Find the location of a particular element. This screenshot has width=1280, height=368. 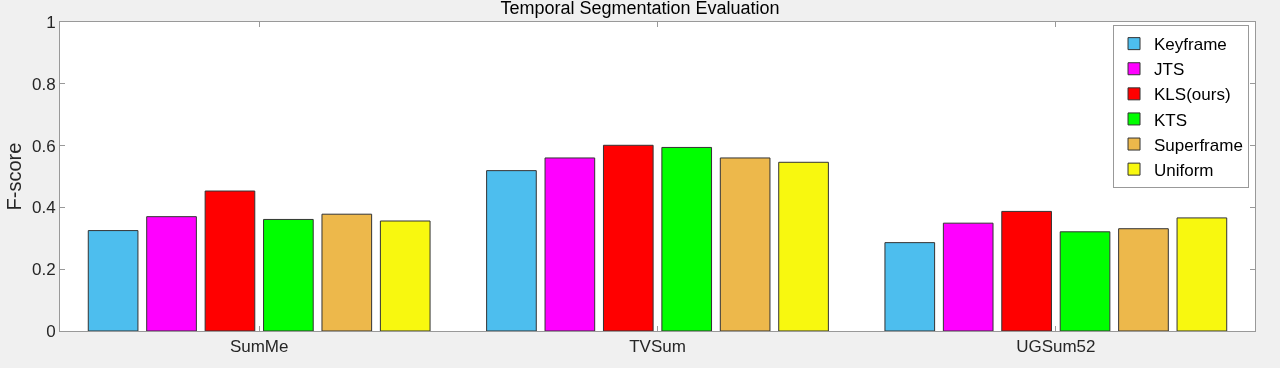

y-tick-label: 0 is located at coordinates (51, 331).